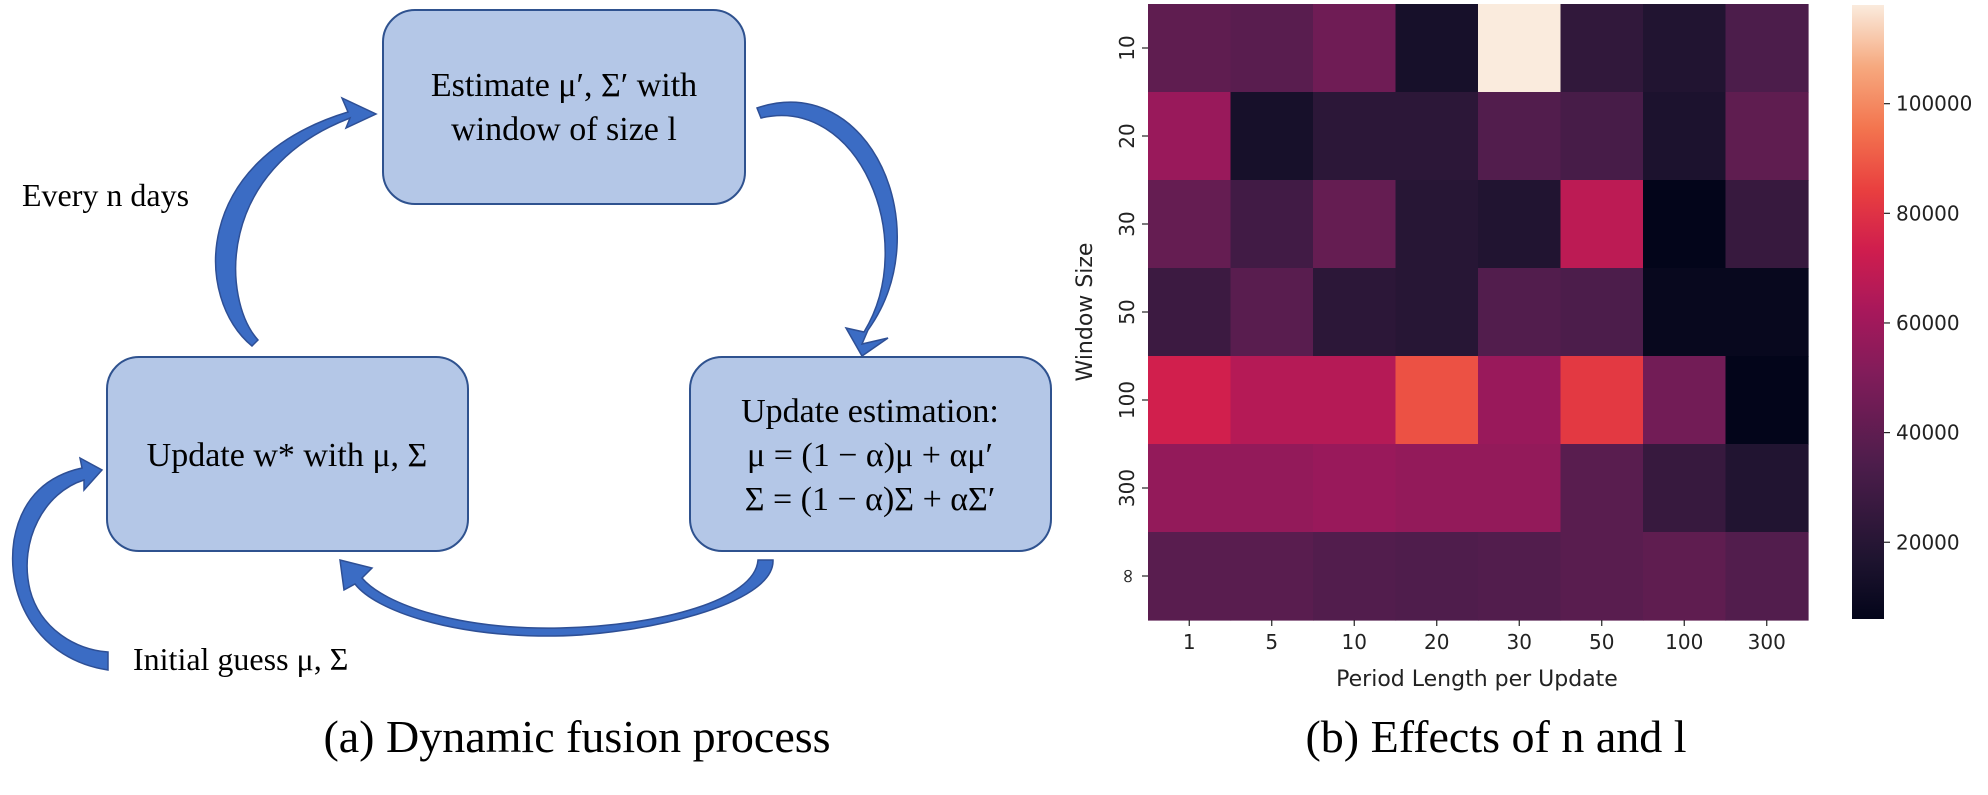 This screenshot has height=795, width=1988. What do you see at coordinates (556, 598) in the screenshot?
I see `arrow-update-estimation-to-update-w` at bounding box center [556, 598].